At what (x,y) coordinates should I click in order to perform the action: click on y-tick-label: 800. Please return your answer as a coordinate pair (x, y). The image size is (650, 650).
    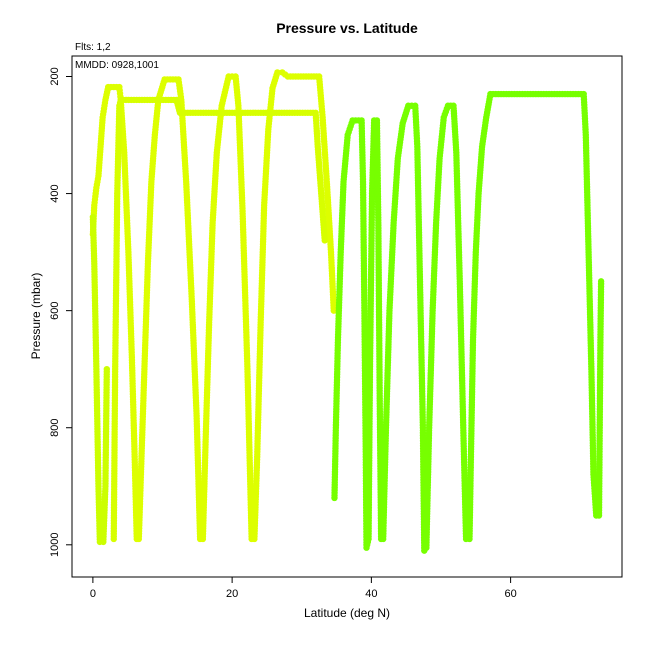
    Looking at the image, I should click on (55, 428).